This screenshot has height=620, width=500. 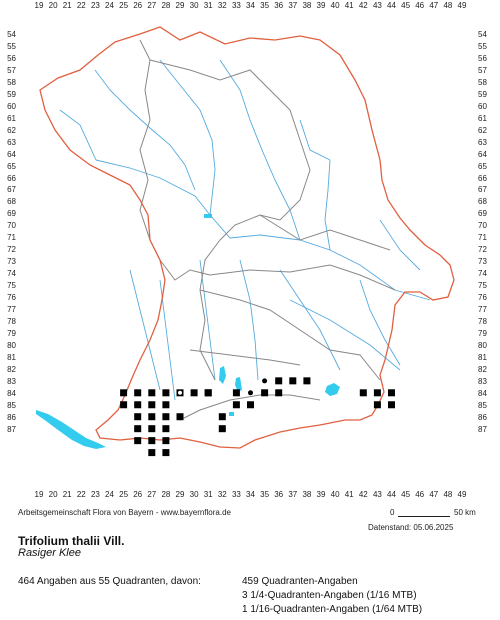 What do you see at coordinates (180, 5) in the screenshot?
I see `x-tick-top: 29` at bounding box center [180, 5].